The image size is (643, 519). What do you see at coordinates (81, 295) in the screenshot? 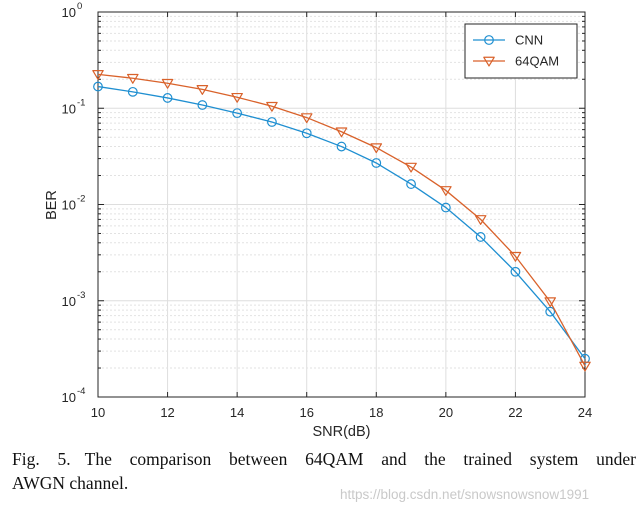
I see `y-tick-exponent: -3` at bounding box center [81, 295].